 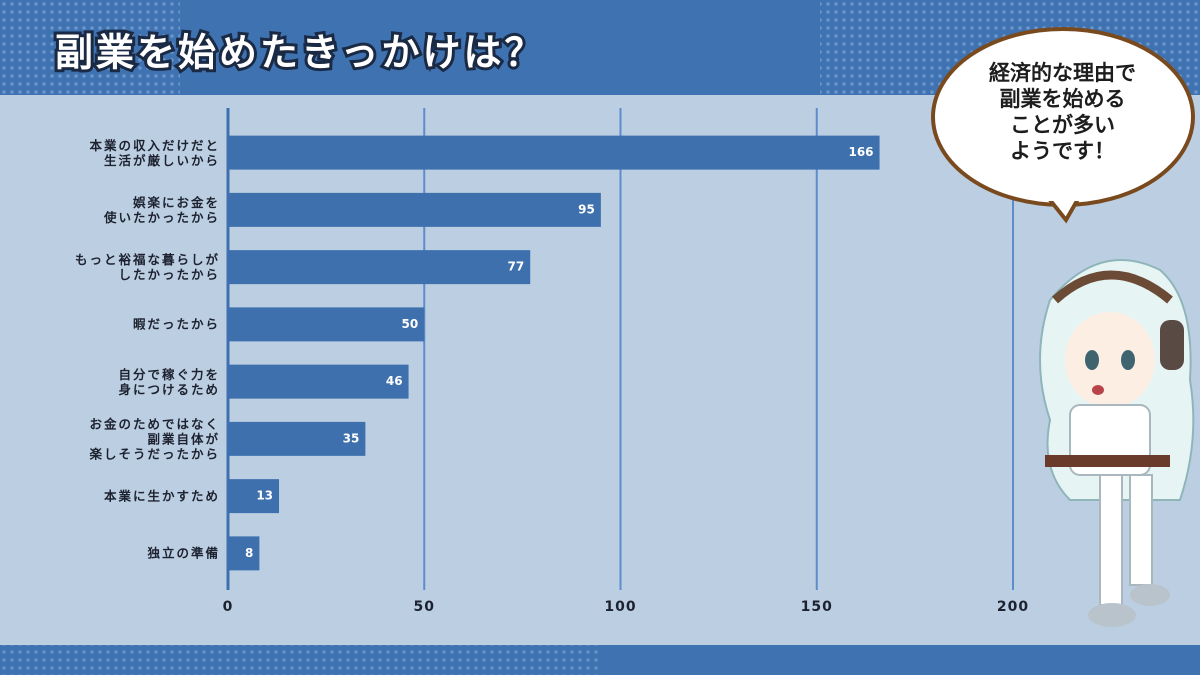 What do you see at coordinates (300, 53) in the screenshot?
I see `chart-title: 副業を始めたきっかけは？` at bounding box center [300, 53].